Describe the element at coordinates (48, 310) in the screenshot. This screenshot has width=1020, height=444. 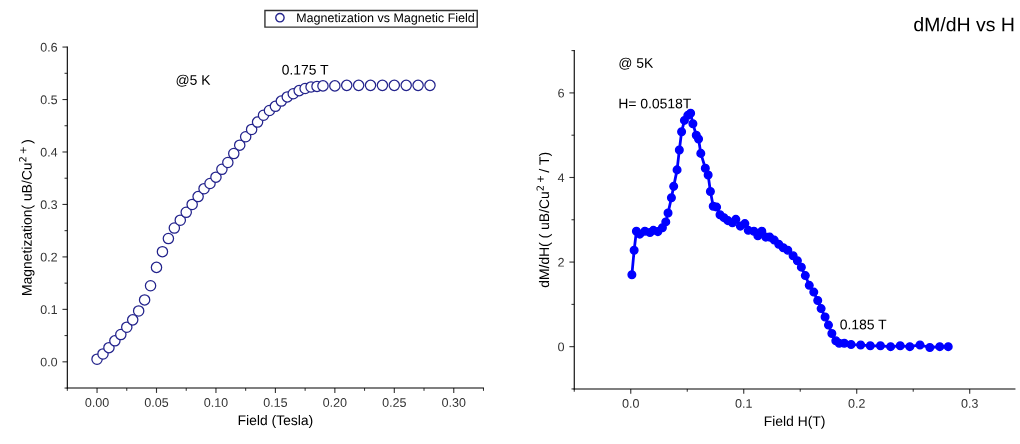
I see `y-tick-label: 0.1` at that location.